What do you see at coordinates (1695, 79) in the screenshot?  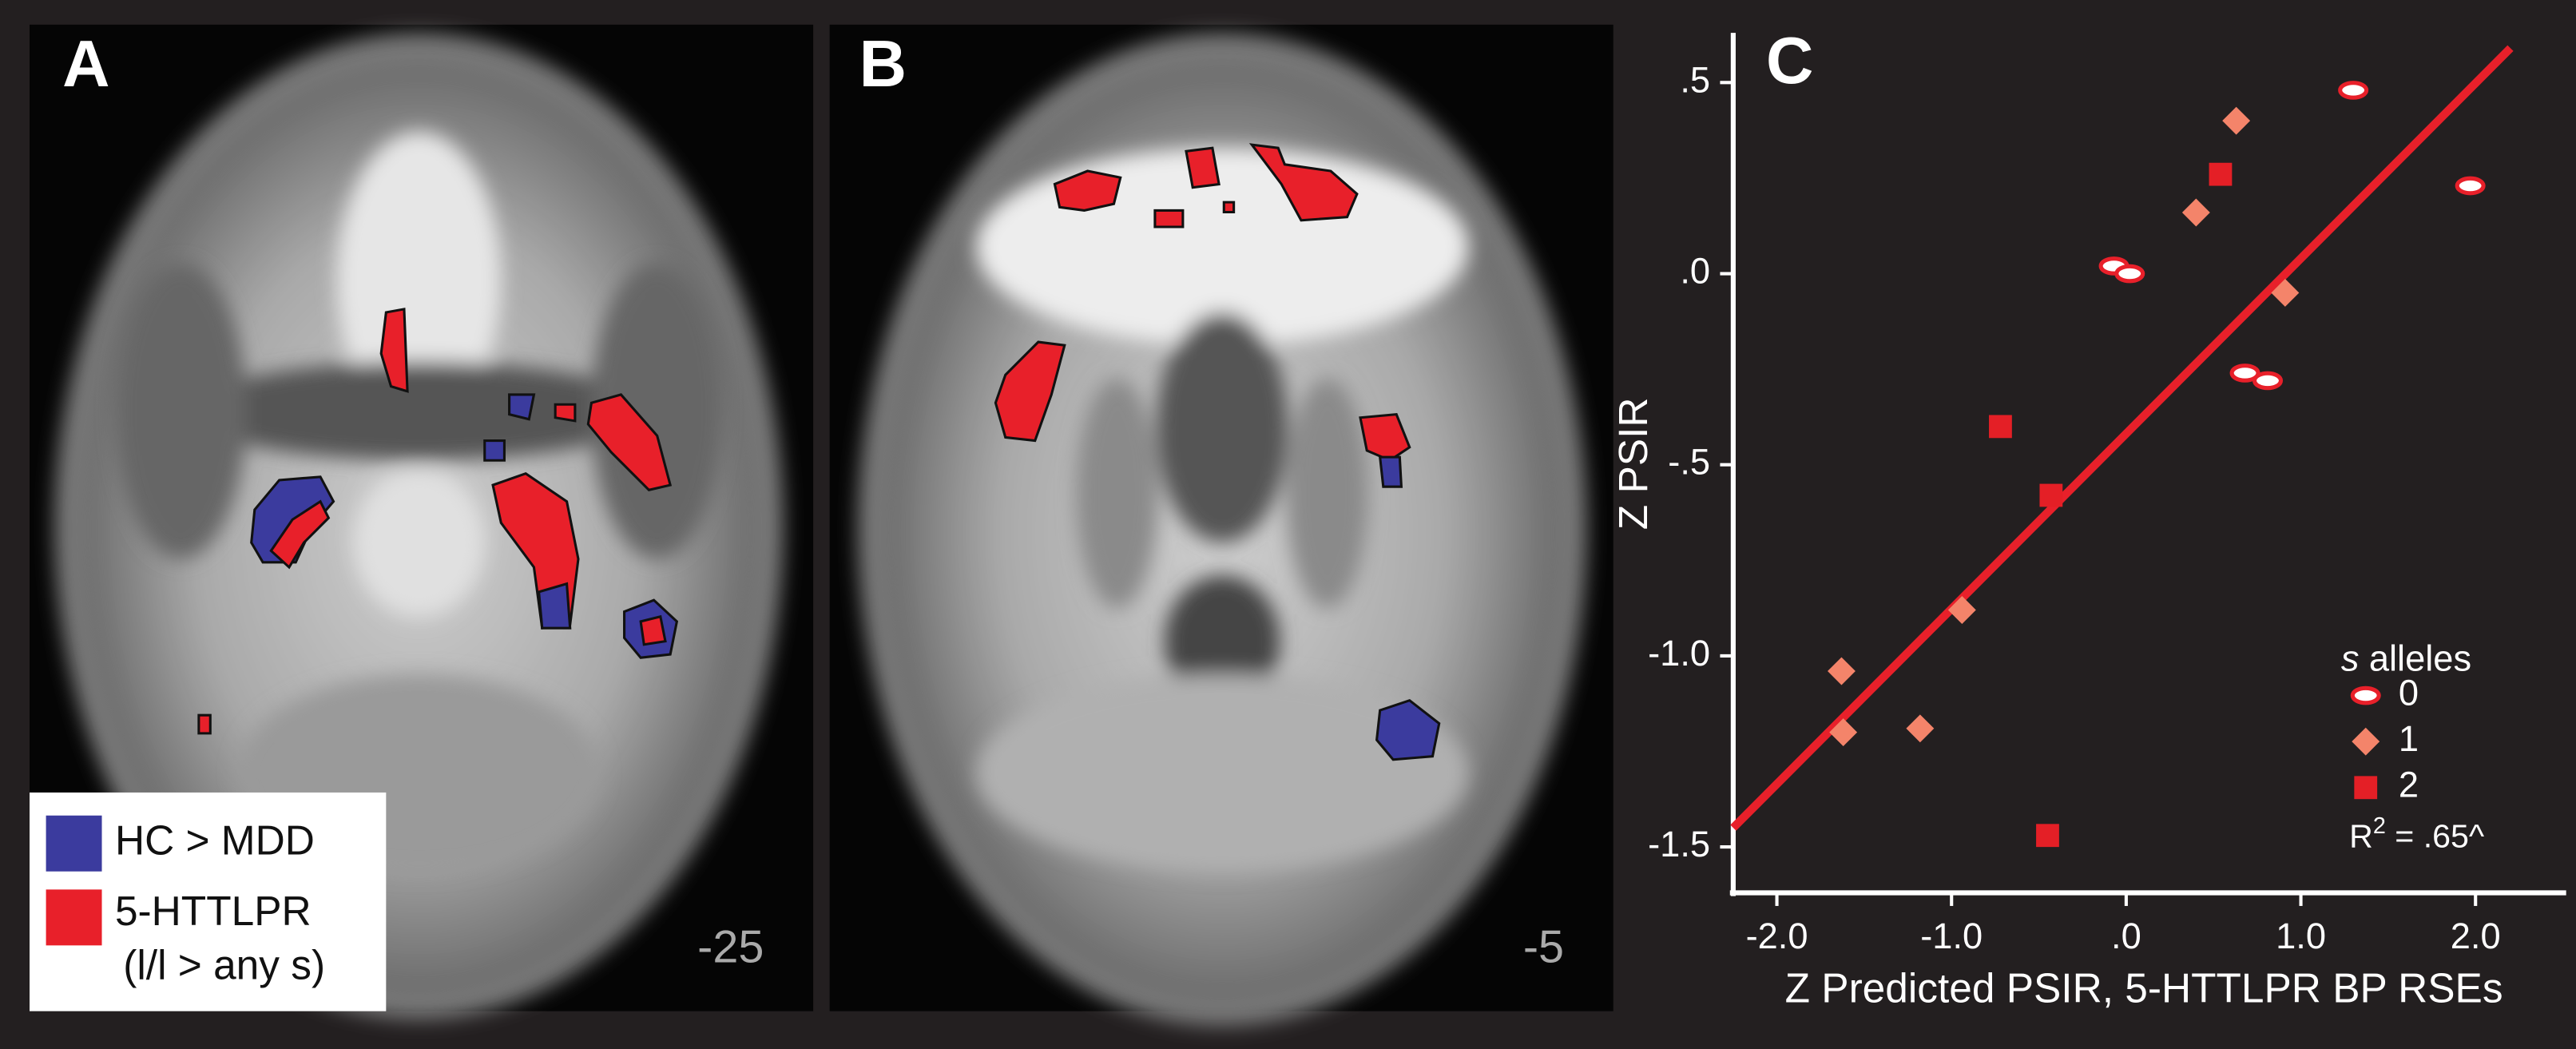 I see `y-tick-label: .5` at bounding box center [1695, 79].